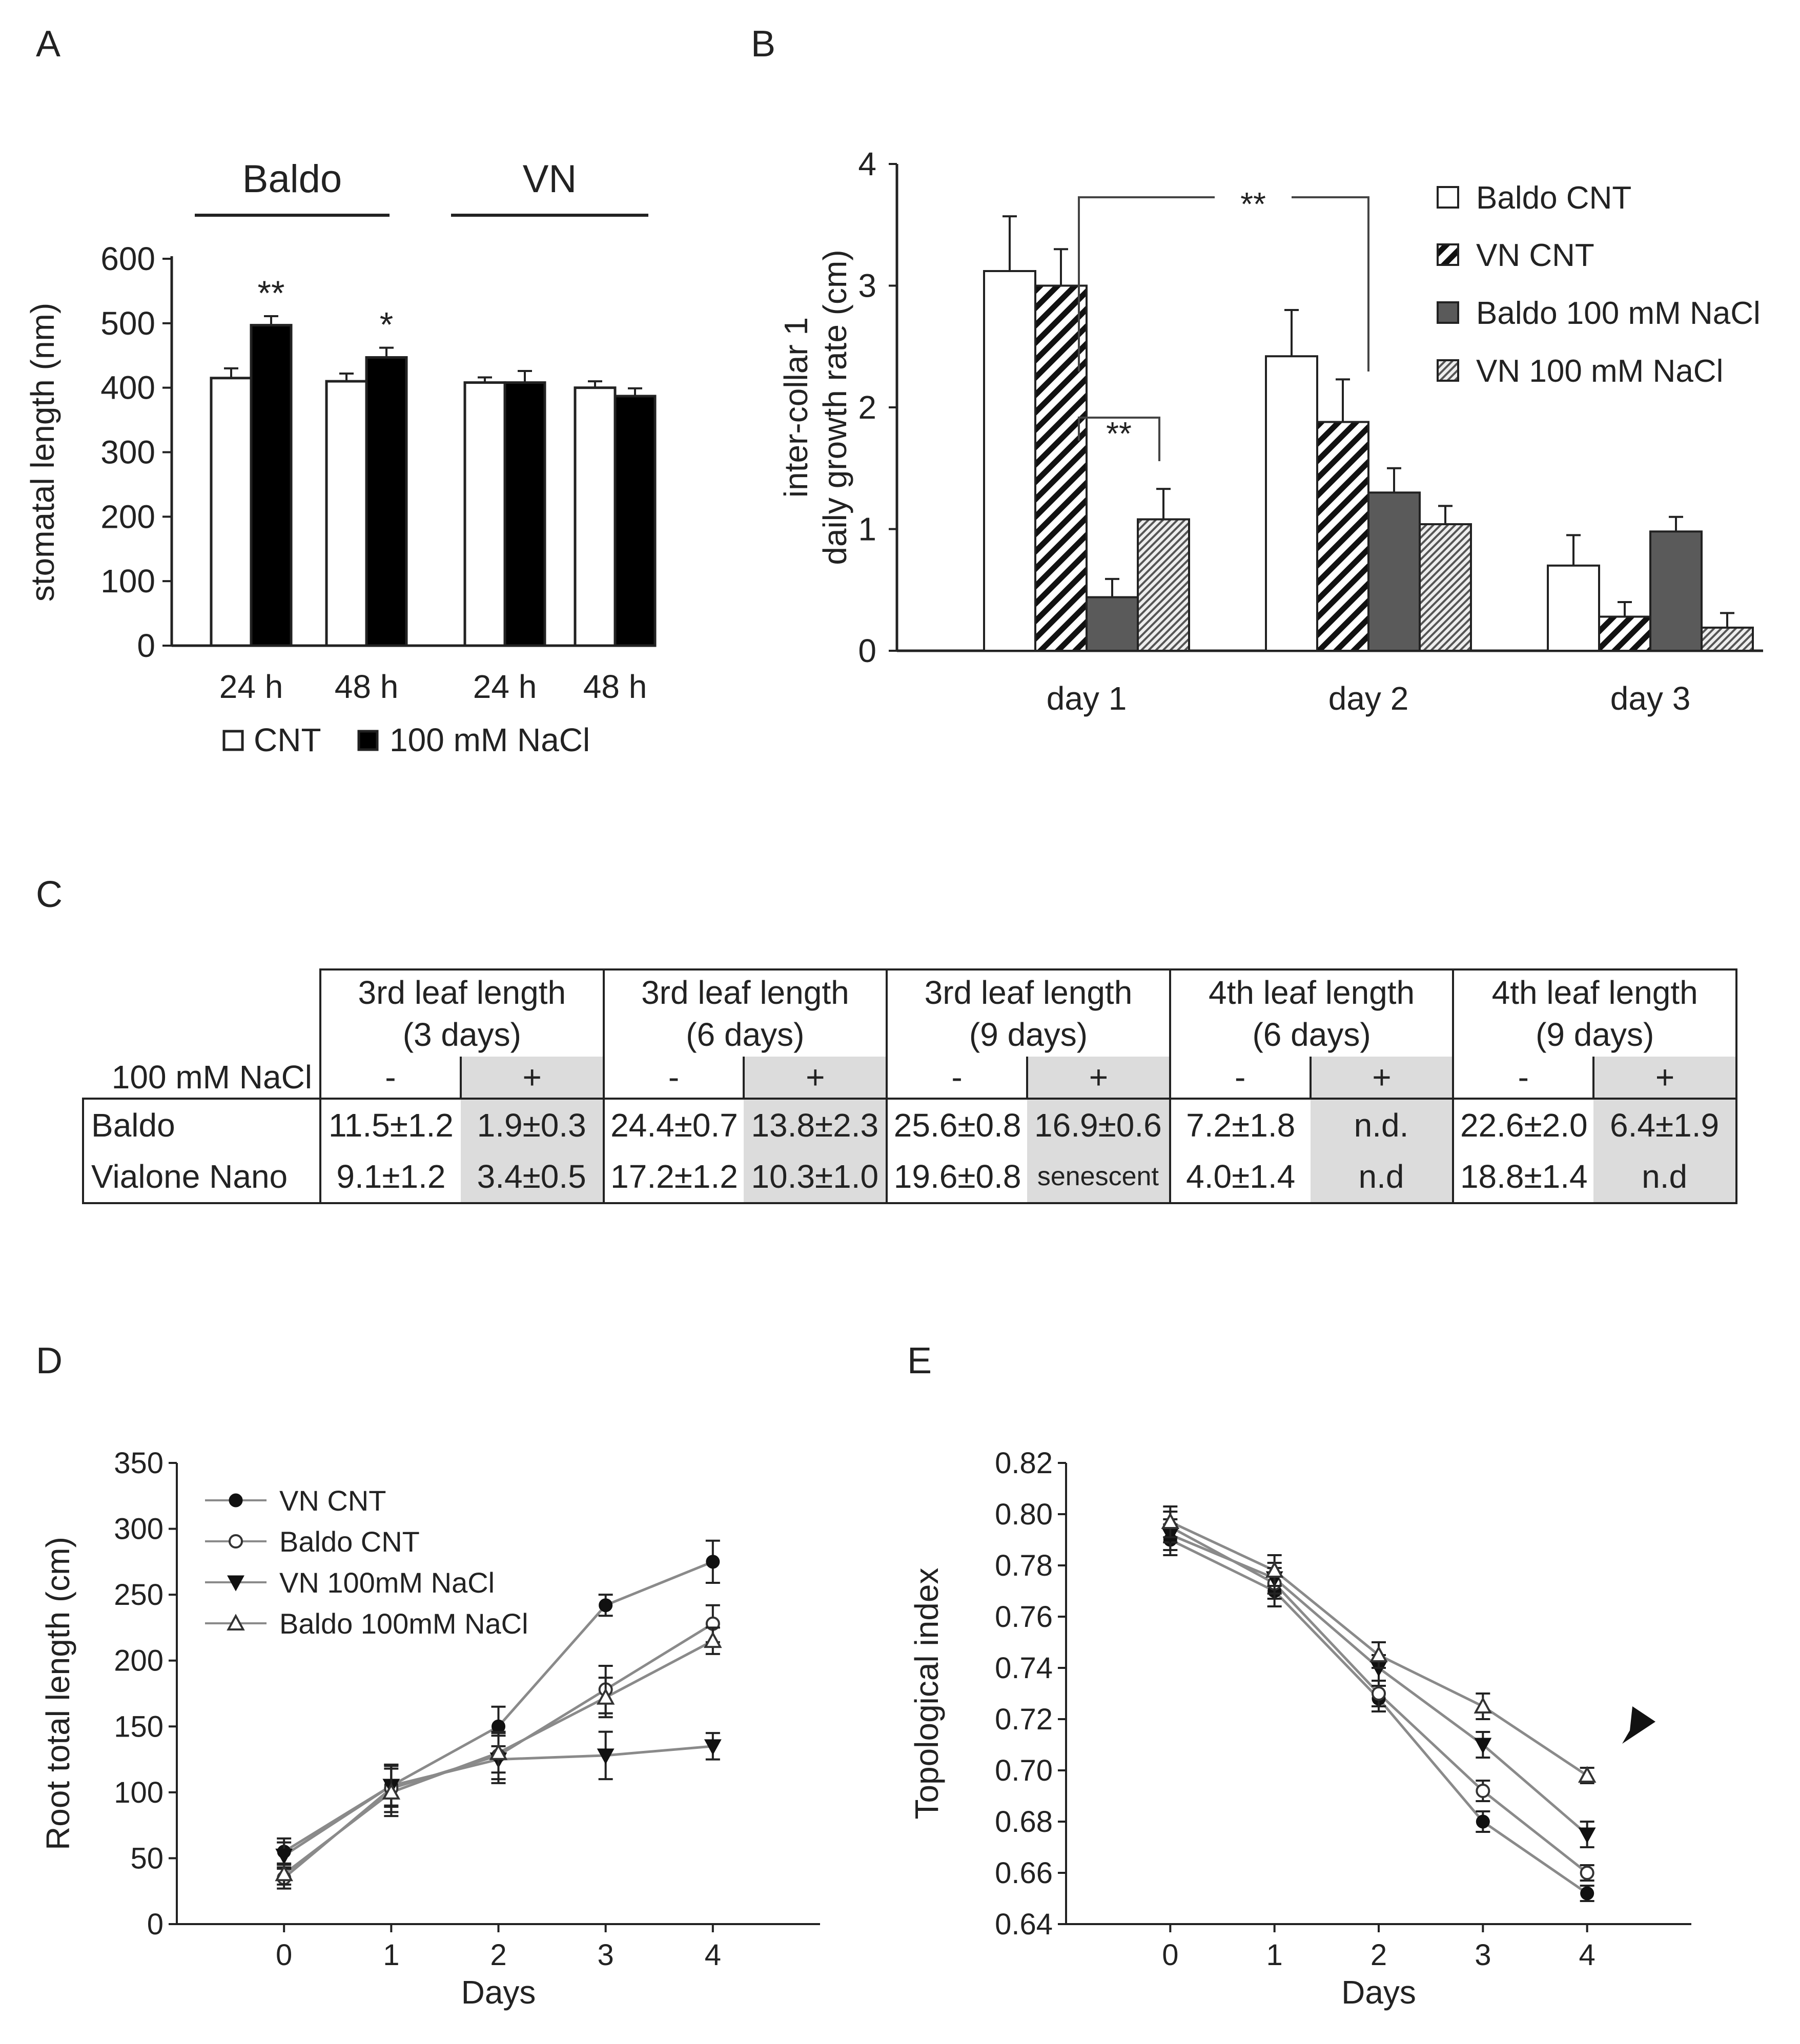  Describe the element at coordinates (292, 179) in the screenshot. I see `group-label: Baldo` at that location.